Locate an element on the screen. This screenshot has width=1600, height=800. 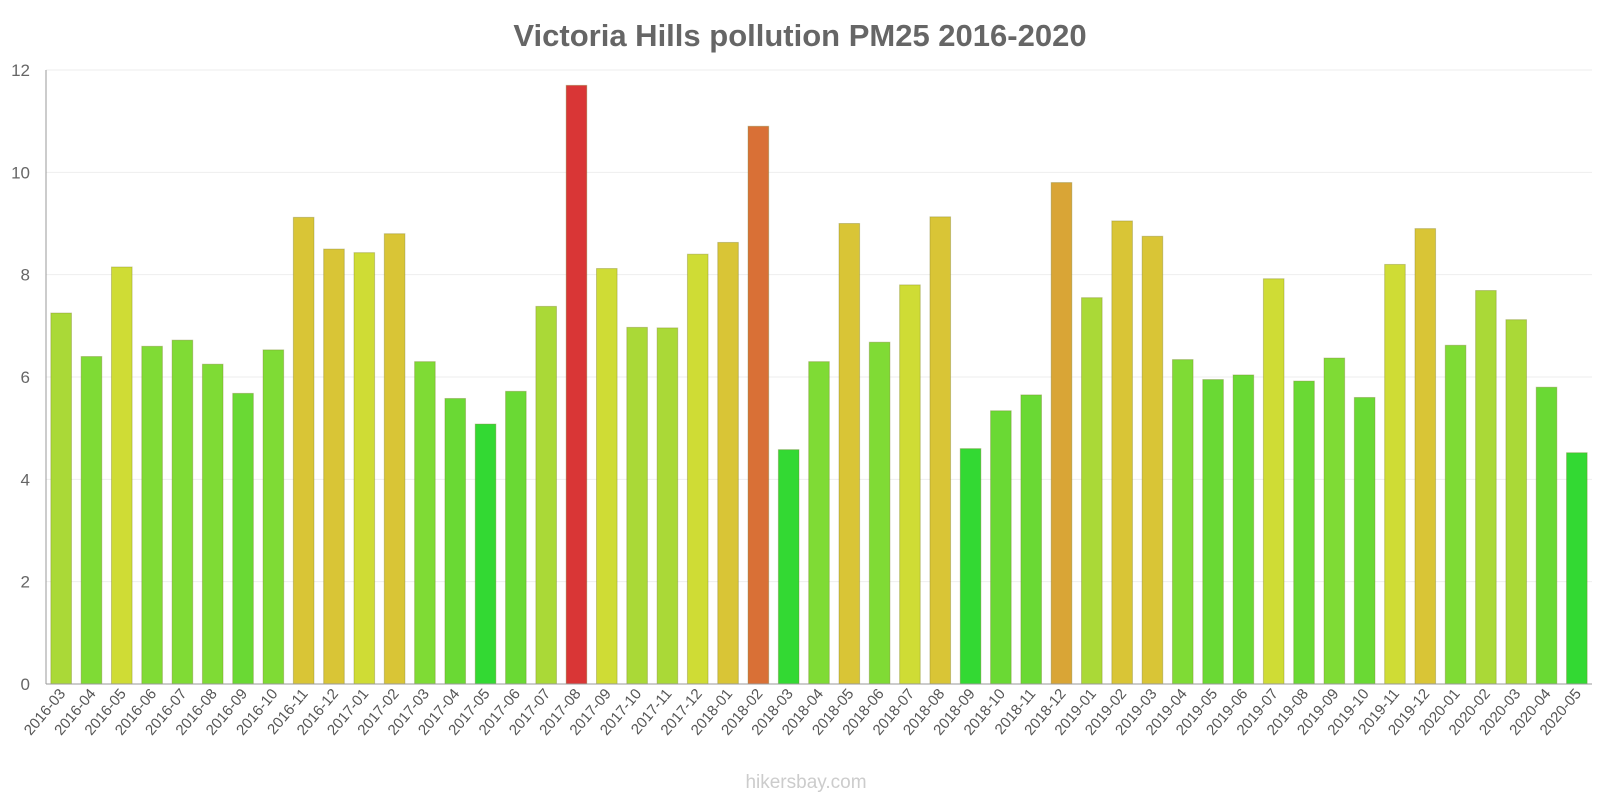
watermark: hikersbay.com is located at coordinates (805, 782).